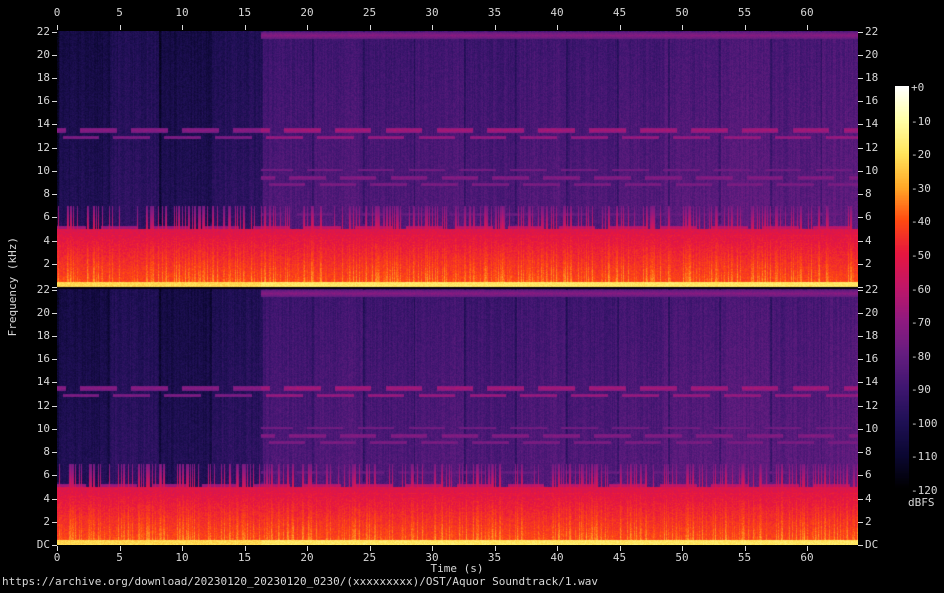 The width and height of the screenshot is (944, 593). What do you see at coordinates (494, 12) in the screenshot?
I see `time-tick-label: 35` at bounding box center [494, 12].